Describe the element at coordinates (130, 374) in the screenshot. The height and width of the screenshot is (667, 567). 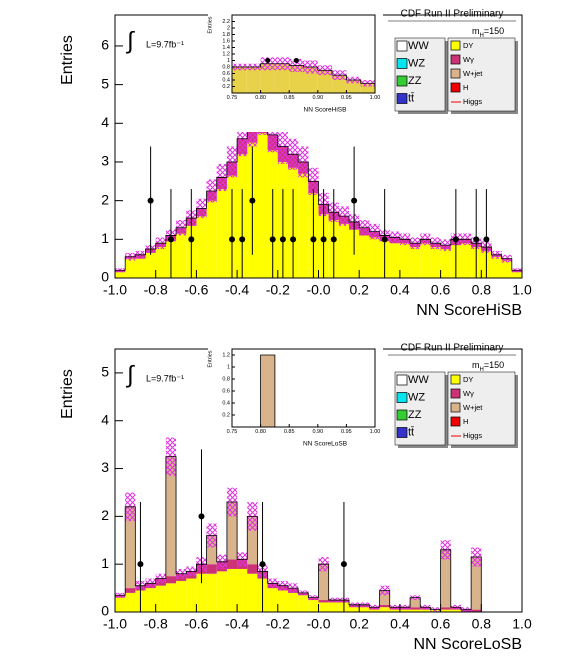
I see `integral-sign: ∫` at that location.